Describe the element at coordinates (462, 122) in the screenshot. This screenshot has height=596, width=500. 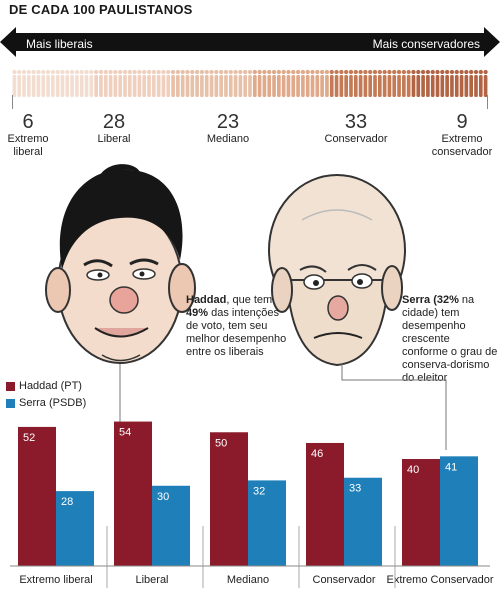
I see `segment-value: 9` at that location.